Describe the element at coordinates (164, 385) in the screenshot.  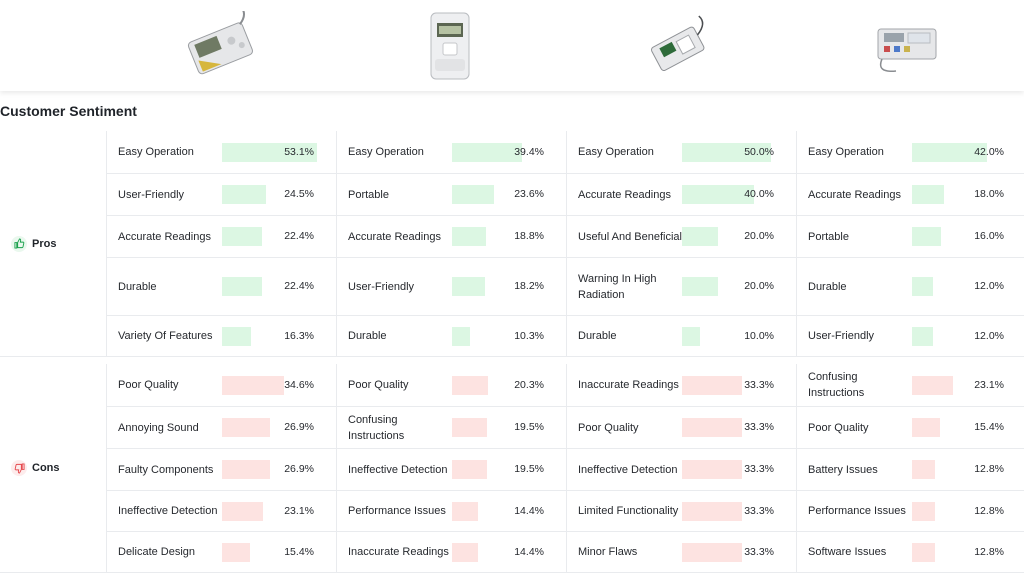
I see `cons-item-label: Poor Quality` at that location.